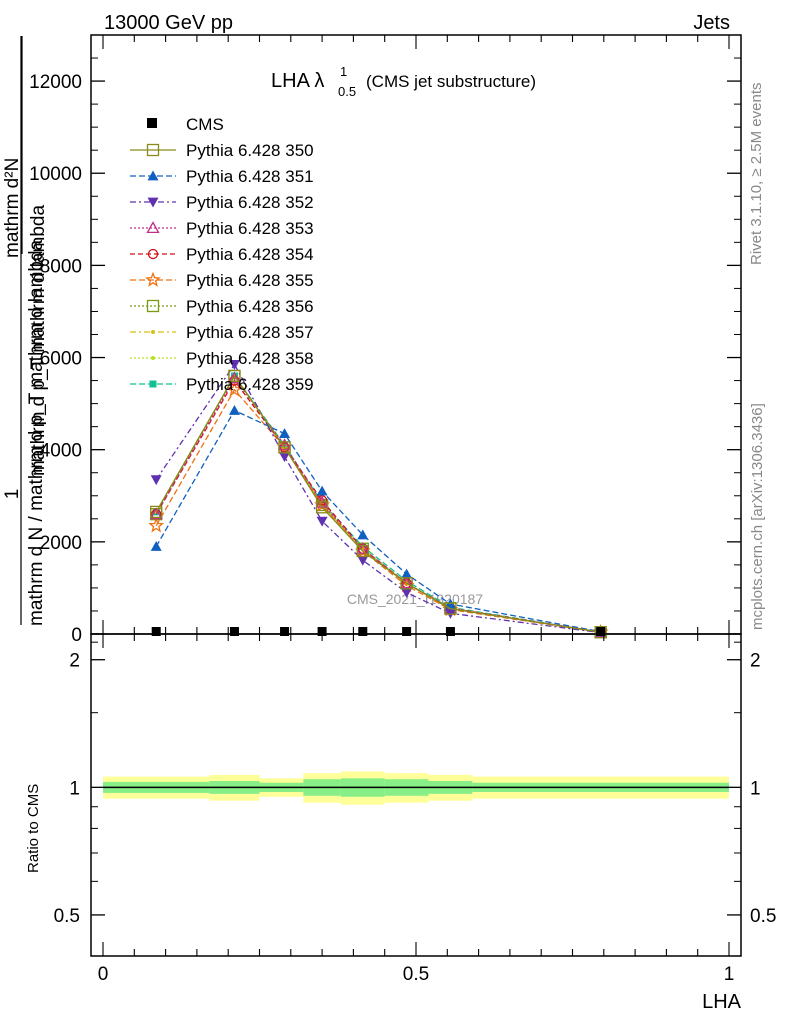  What do you see at coordinates (67, 916) in the screenshot?
I see `ratio-y-tick-label: 0.5` at bounding box center [67, 916].